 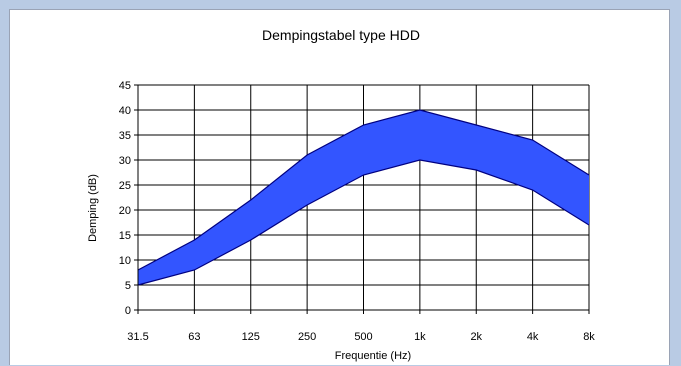 What do you see at coordinates (128, 286) in the screenshot?
I see `y-tick-label-1: 5` at bounding box center [128, 286].